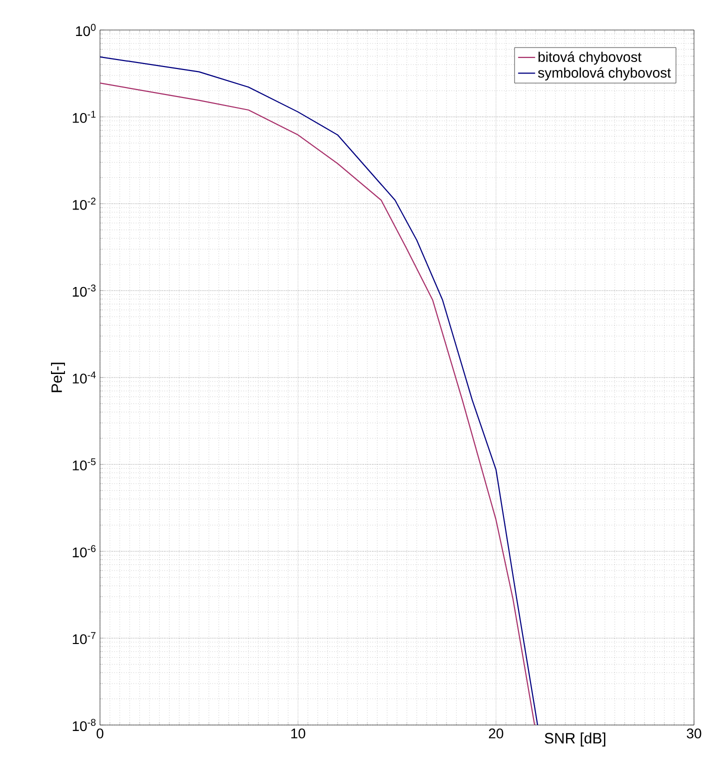 The width and height of the screenshot is (706, 764). Describe the element at coordinates (496, 733) in the screenshot. I see `x-tick-label: 20` at that location.